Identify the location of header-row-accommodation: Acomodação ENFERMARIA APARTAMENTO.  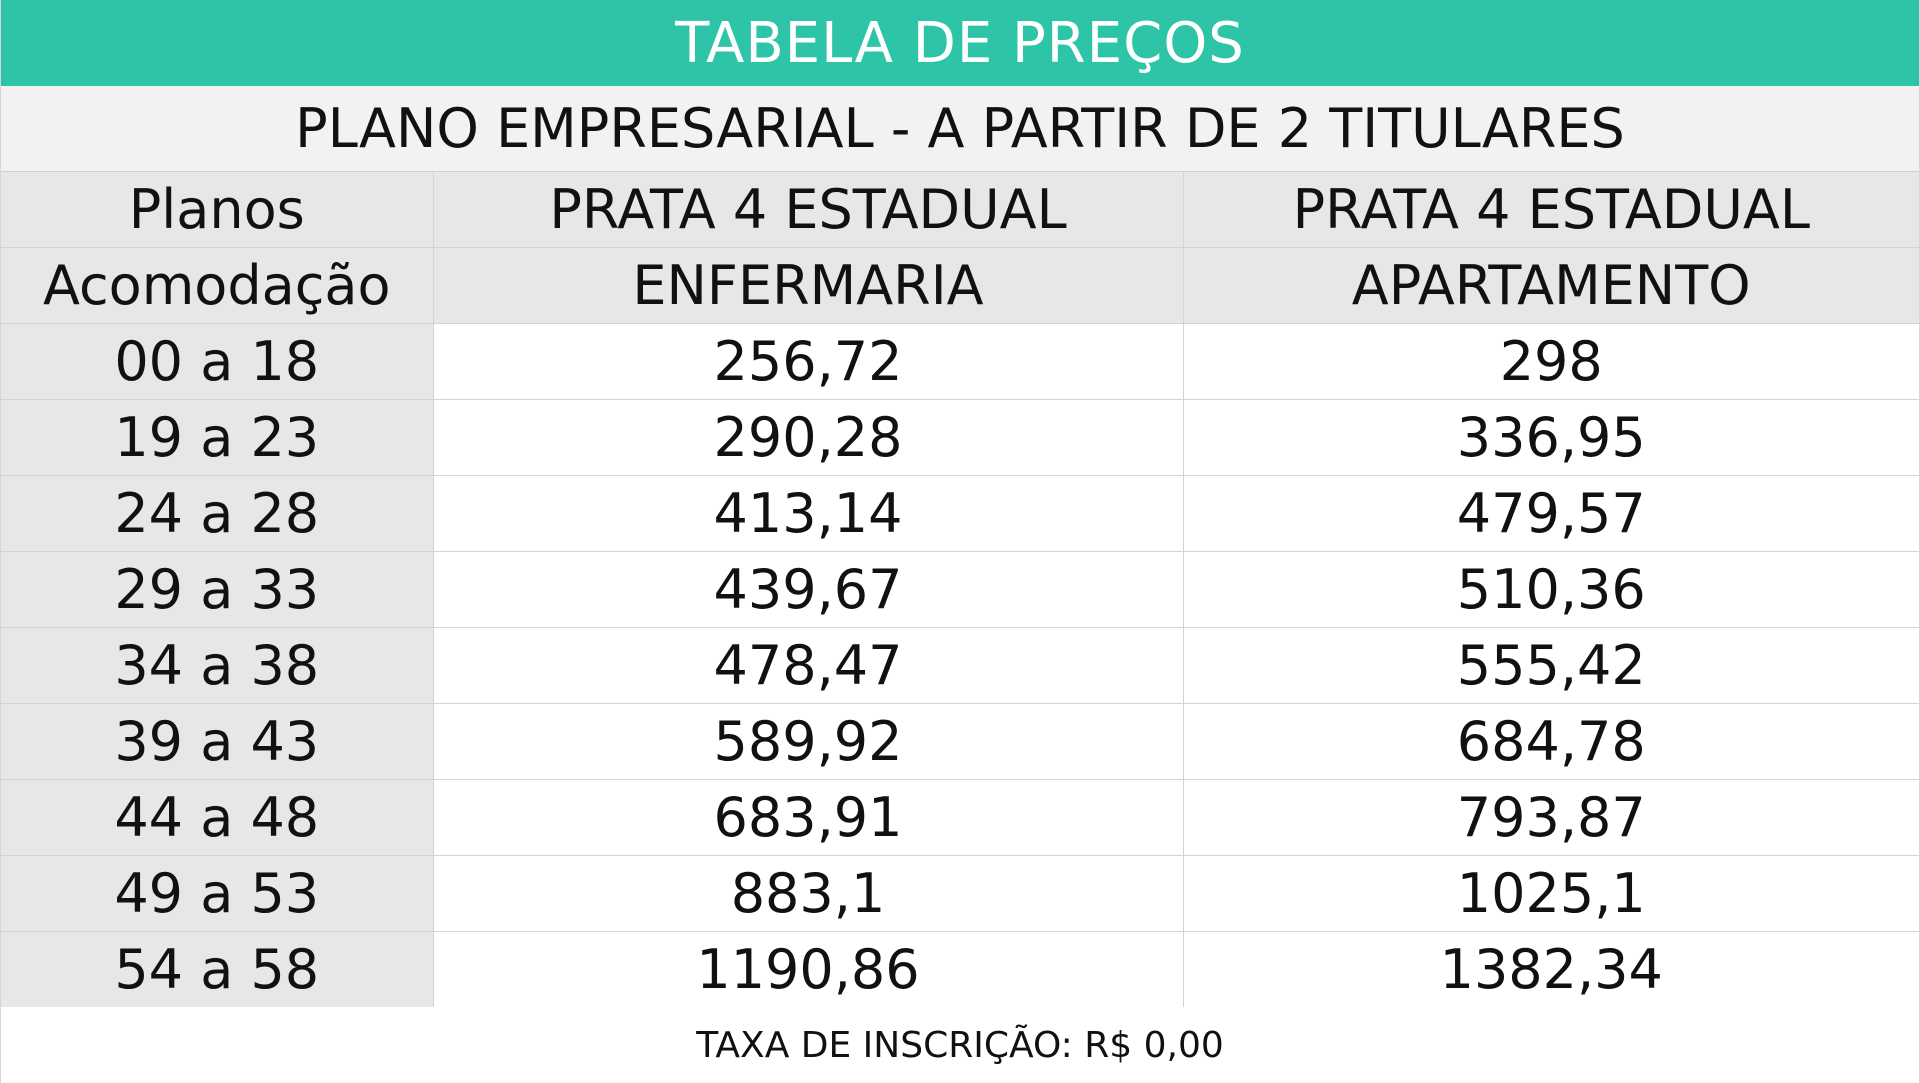
(960, 285).